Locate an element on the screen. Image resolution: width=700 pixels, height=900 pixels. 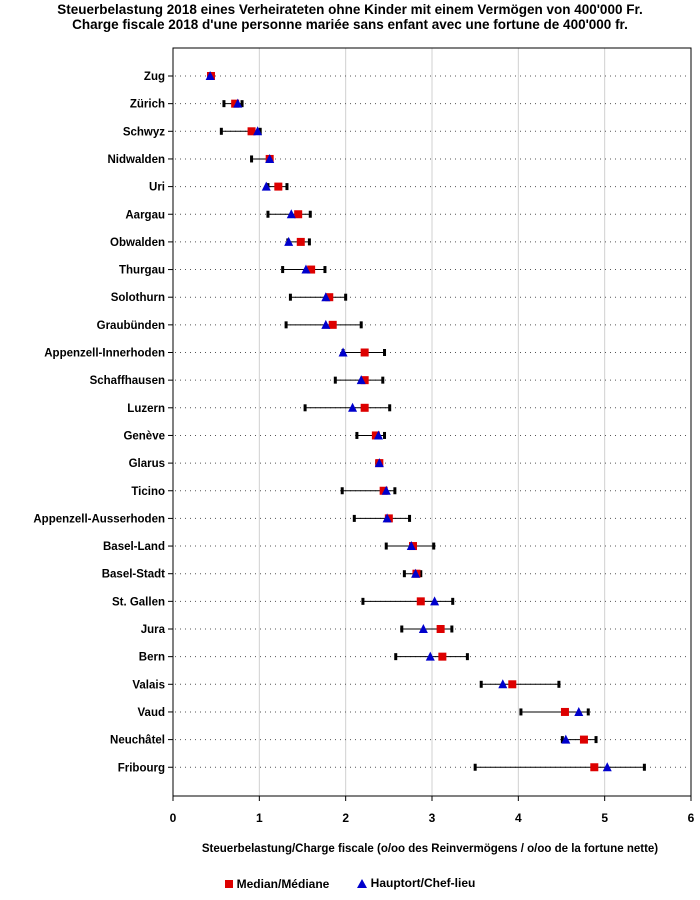
category-label: Bern is located at coordinates (152, 658).